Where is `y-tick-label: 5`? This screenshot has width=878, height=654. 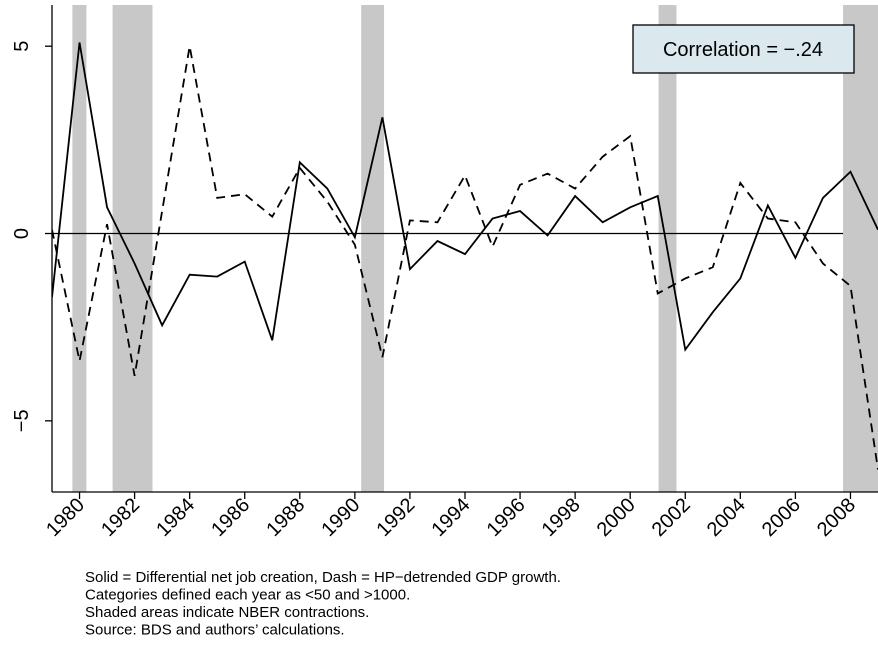 y-tick-label: 5 is located at coordinates (22, 46).